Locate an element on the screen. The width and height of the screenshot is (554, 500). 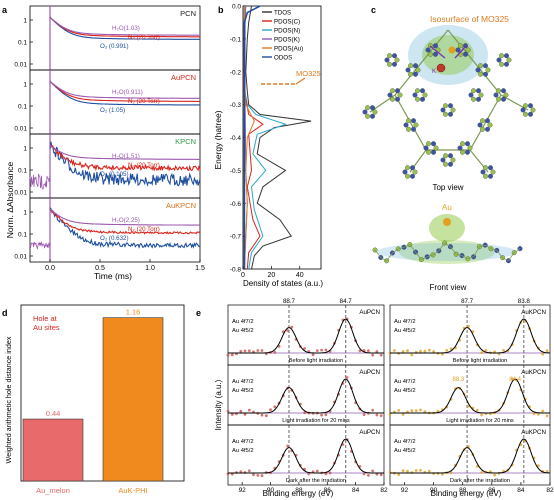
sample-label: AuKPCN is located at coordinates (533, 372).